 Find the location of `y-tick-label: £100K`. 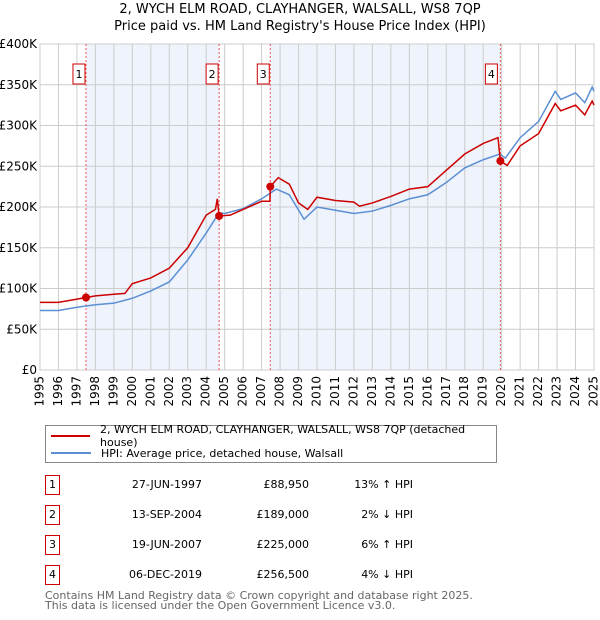

y-tick-label: £100K is located at coordinates (19, 289).